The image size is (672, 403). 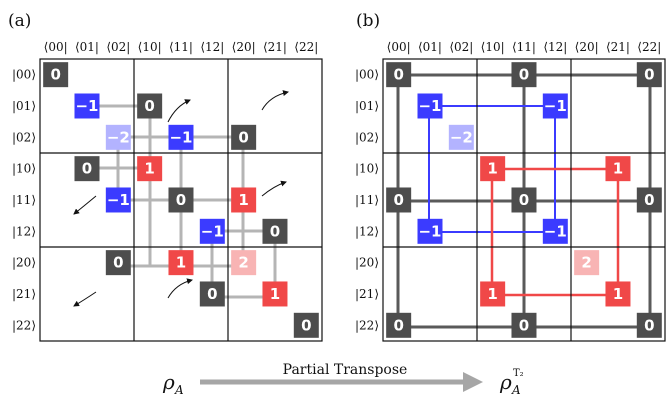 What do you see at coordinates (24, 263) in the screenshot?
I see `row-header: |20⟩` at bounding box center [24, 263].